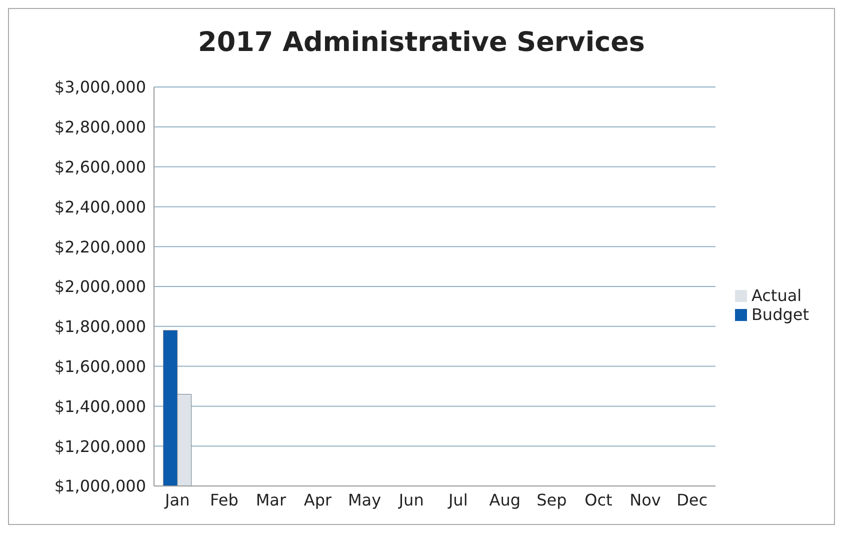 This screenshot has height=535, width=841. Describe the element at coordinates (100, 87) in the screenshot. I see `y-tick-label: $3,000,000` at that location.